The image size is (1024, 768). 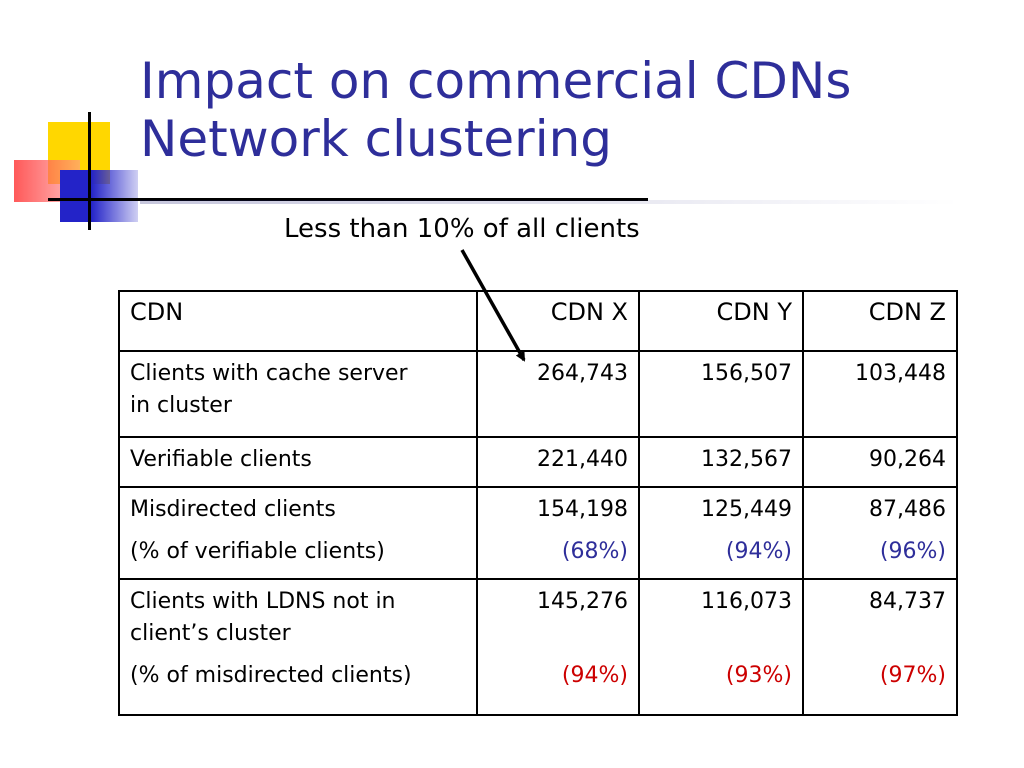 What do you see at coordinates (907, 459) in the screenshot?
I see `value: 90,264` at bounding box center [907, 459].